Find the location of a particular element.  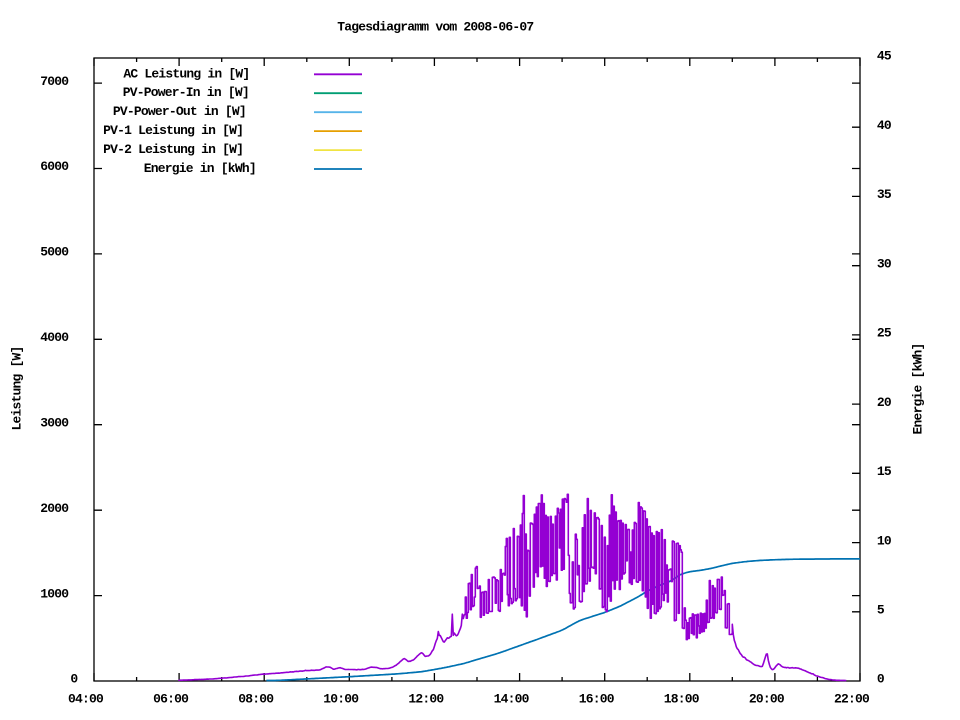

svg-text: 25 is located at coordinates (884, 333).